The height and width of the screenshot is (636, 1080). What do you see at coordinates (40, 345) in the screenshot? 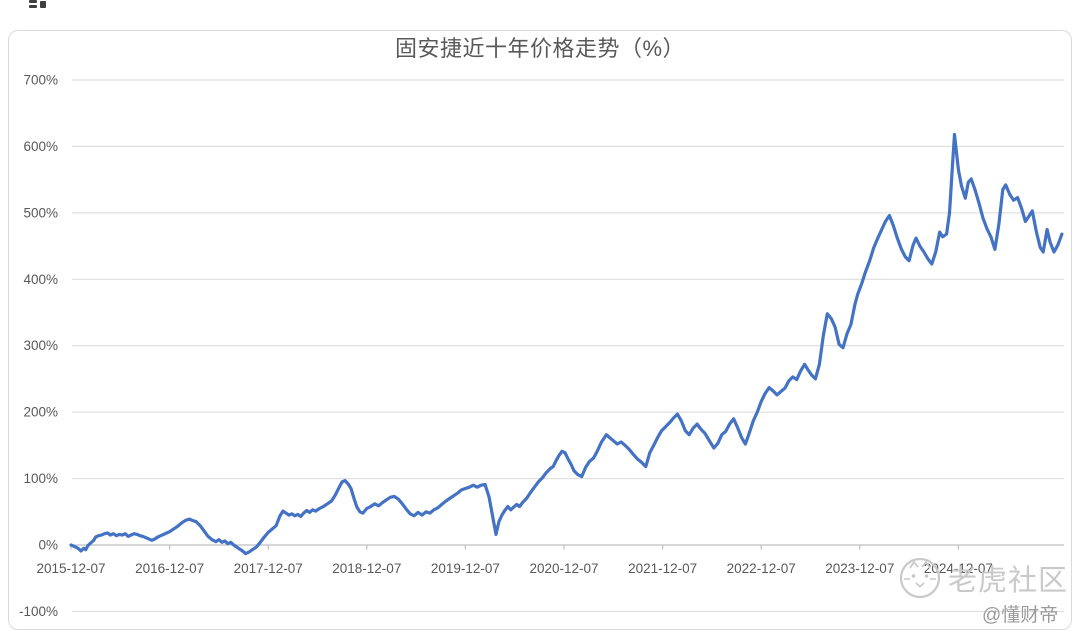
I see `y-tick-label: 300%` at bounding box center [40, 345].